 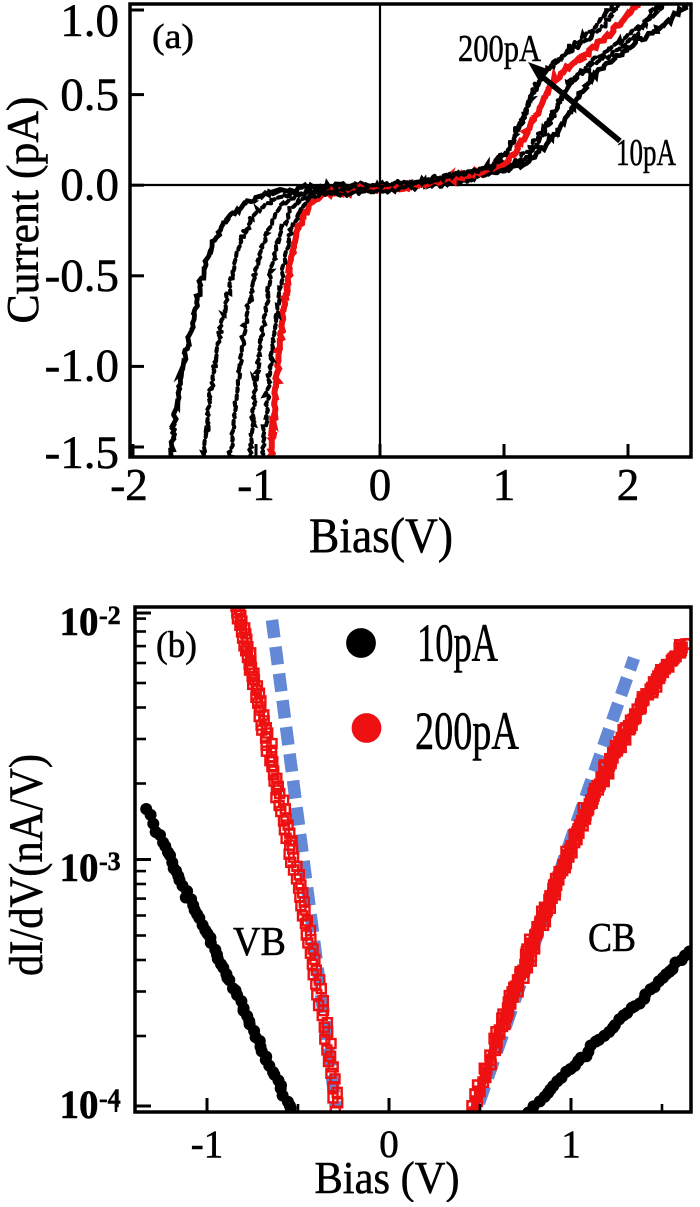 What do you see at coordinates (110, 861) in the screenshot?
I see `svg-text: -3` at bounding box center [110, 861].